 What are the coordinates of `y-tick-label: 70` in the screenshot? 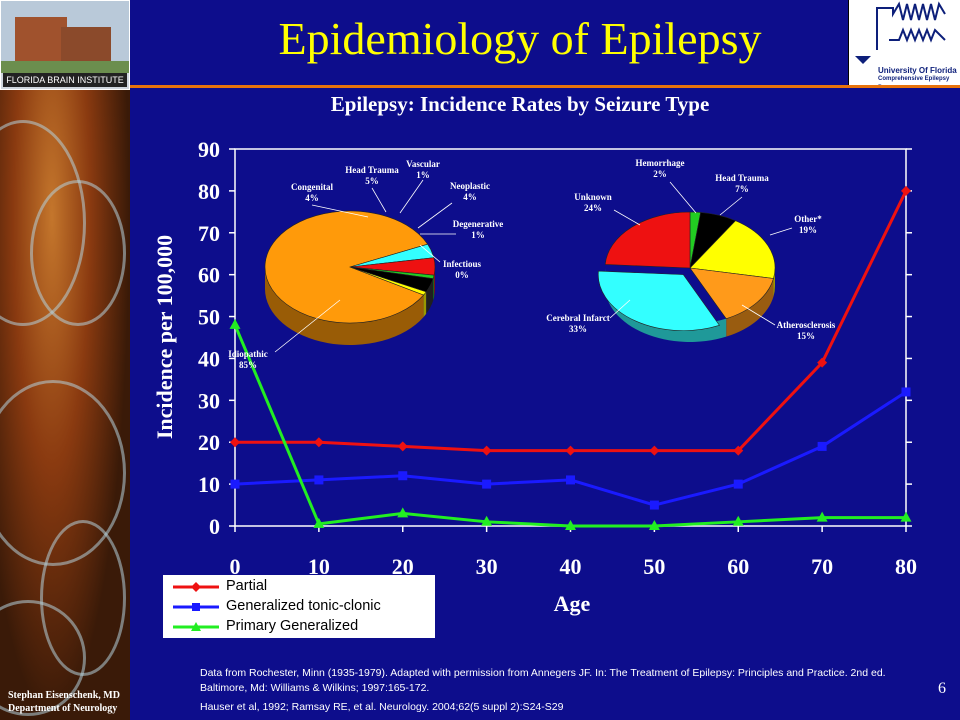 It's located at (209, 233).